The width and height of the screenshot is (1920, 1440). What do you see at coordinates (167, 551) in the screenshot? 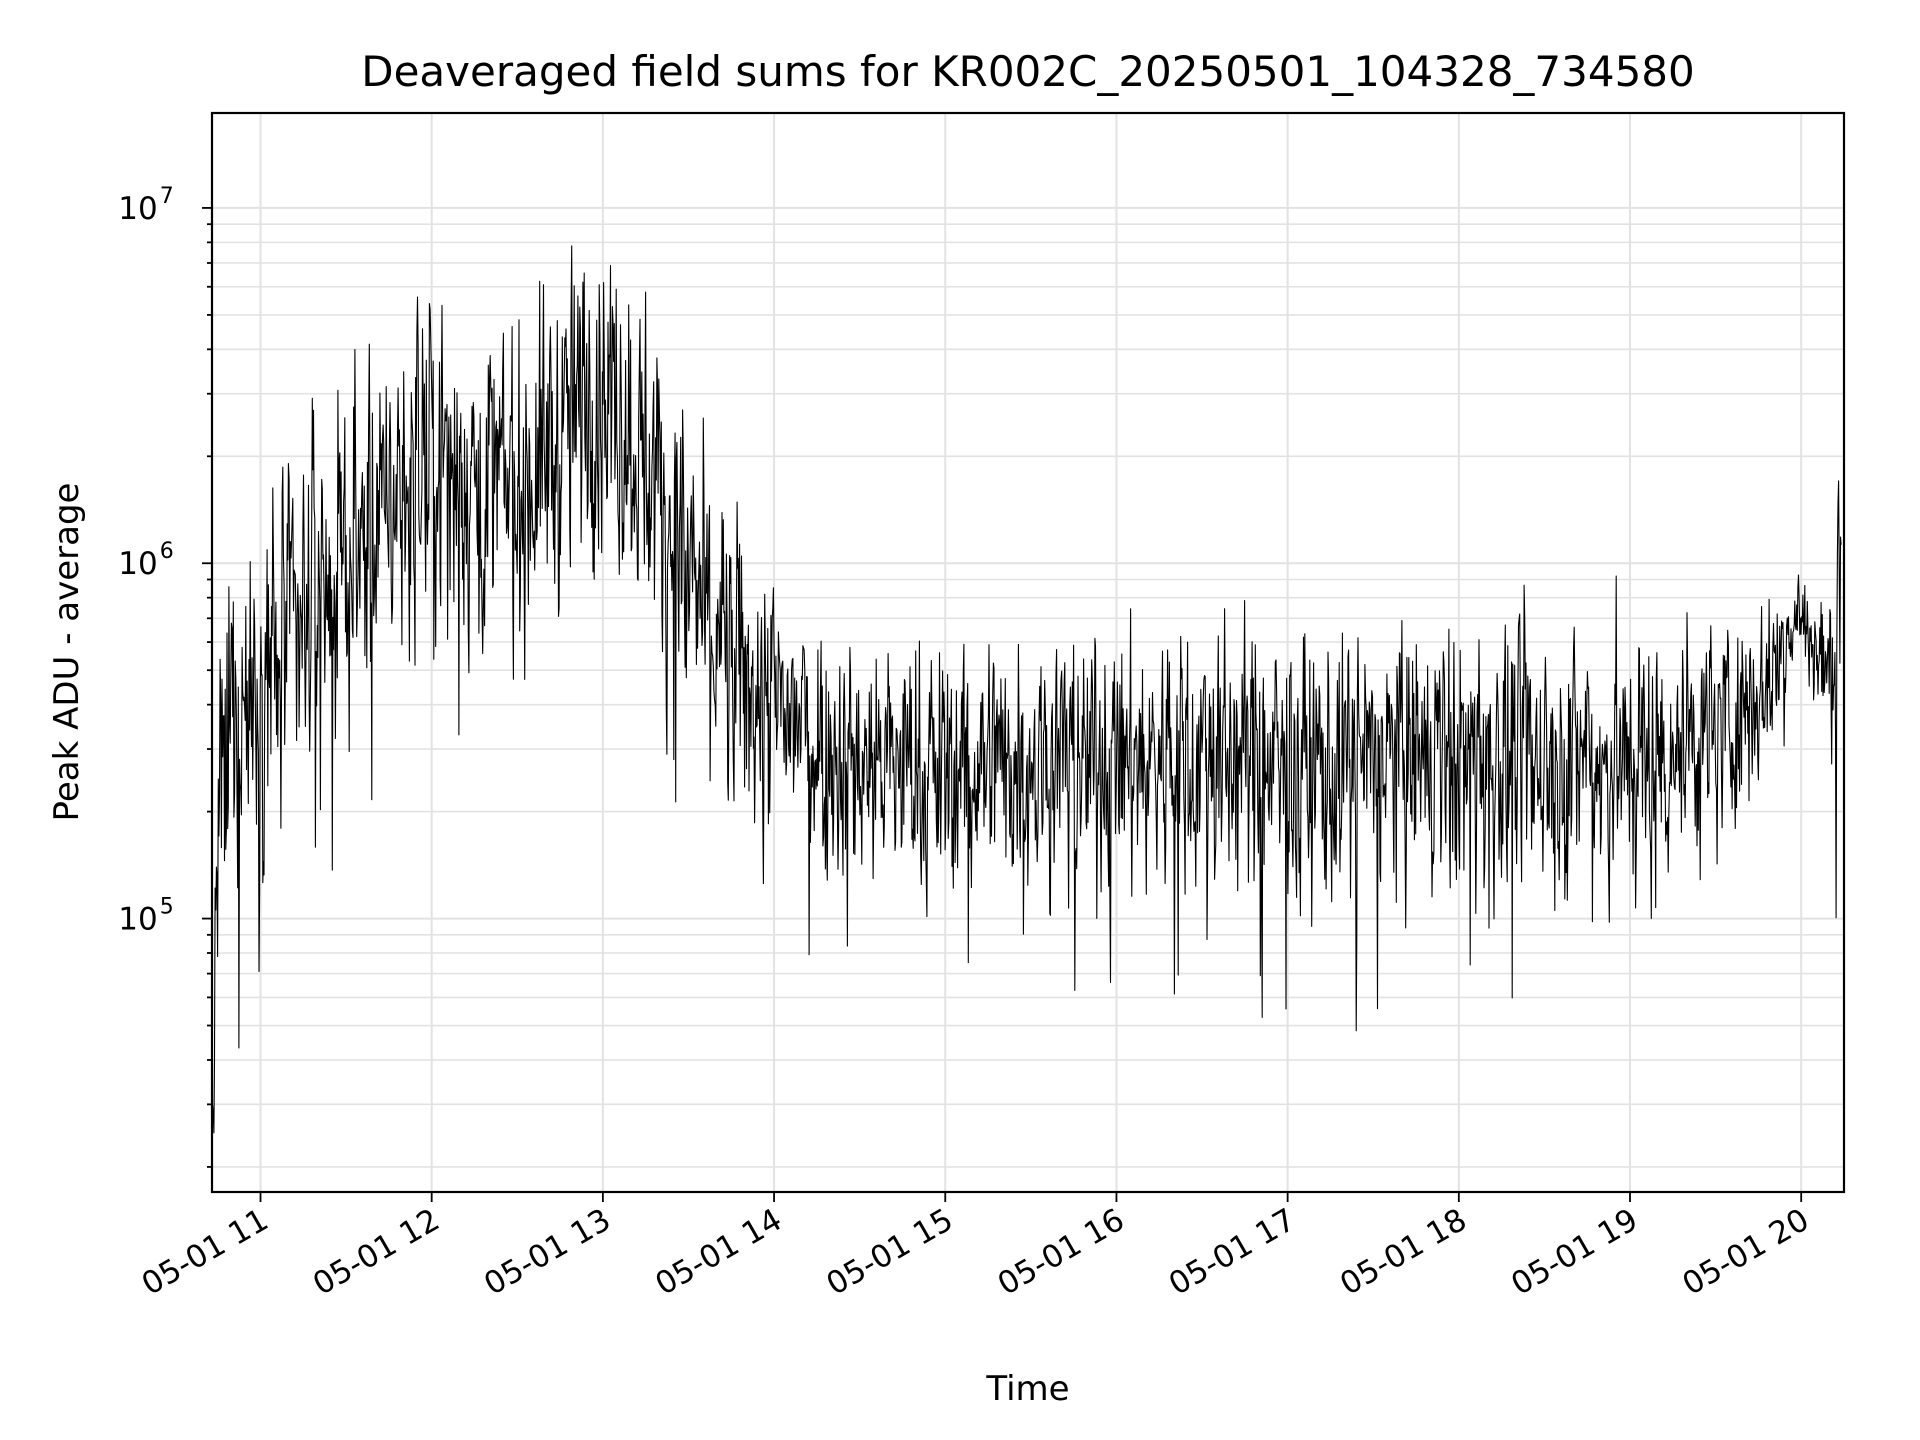
I see `y-tick-exponent: 6` at bounding box center [167, 551].